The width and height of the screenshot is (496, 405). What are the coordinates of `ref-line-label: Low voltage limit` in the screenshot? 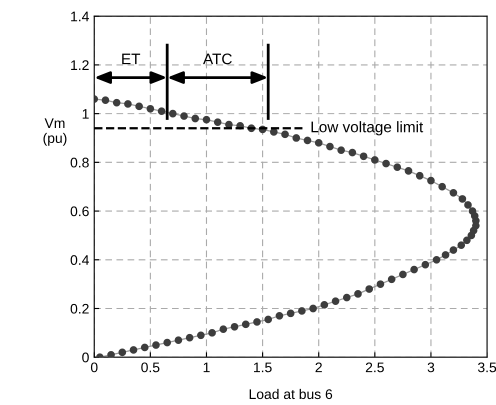 It's located at (368, 128).